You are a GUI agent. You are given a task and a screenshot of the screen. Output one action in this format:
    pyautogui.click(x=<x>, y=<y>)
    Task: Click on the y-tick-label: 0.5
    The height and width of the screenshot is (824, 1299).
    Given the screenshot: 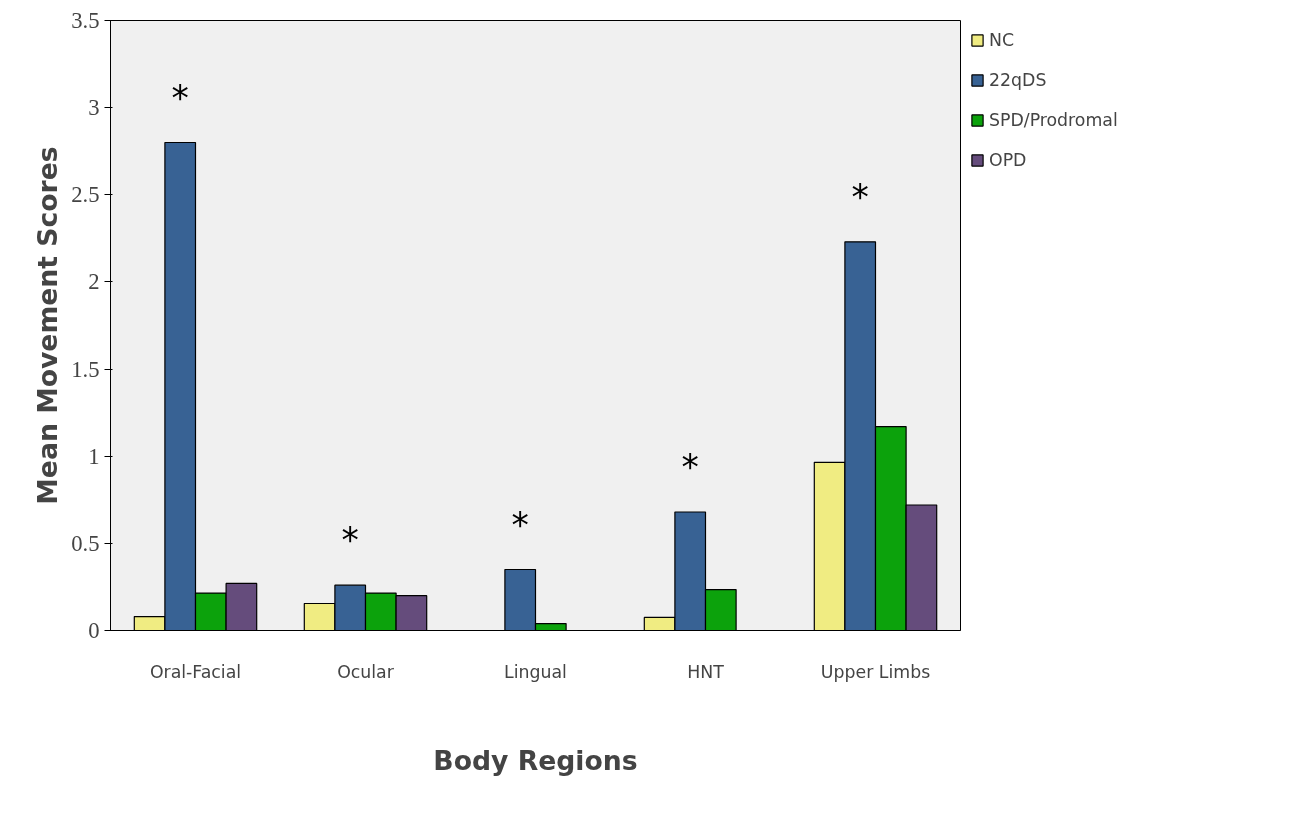 What is the action you would take?
    pyautogui.click(x=85, y=543)
    